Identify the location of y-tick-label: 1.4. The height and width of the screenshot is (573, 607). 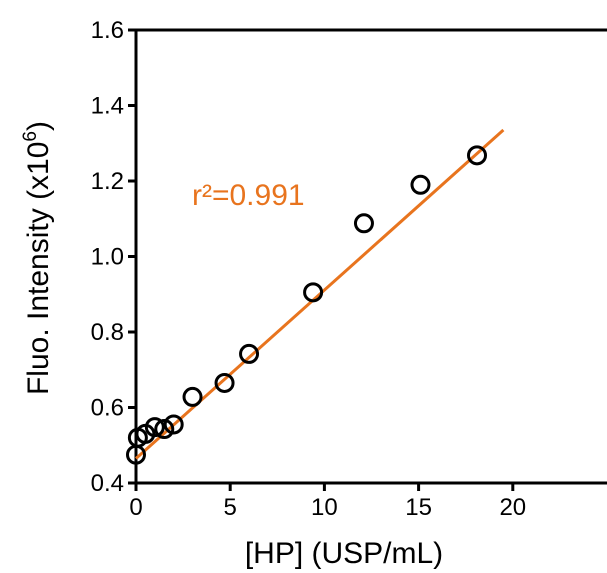
(107, 106).